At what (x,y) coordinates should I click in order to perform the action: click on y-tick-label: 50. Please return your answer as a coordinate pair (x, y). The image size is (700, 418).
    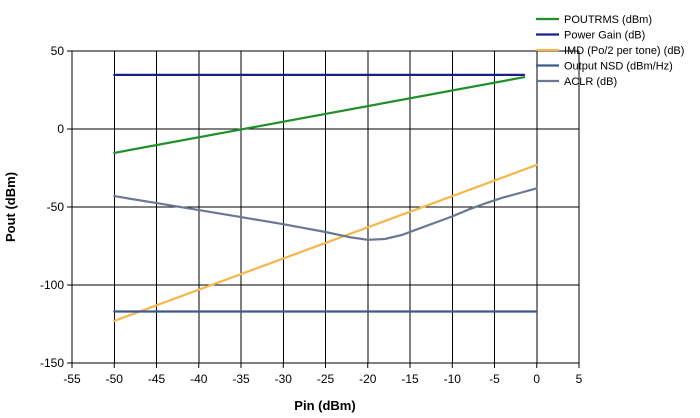
    Looking at the image, I should click on (58, 51).